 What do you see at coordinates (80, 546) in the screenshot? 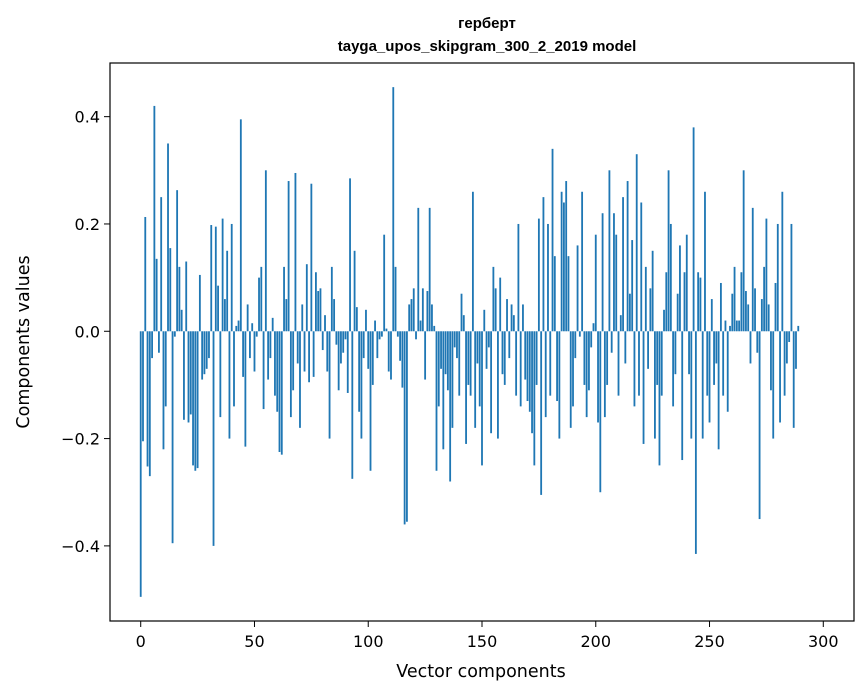
I see `y-tick-label: −0.4` at bounding box center [80, 546].